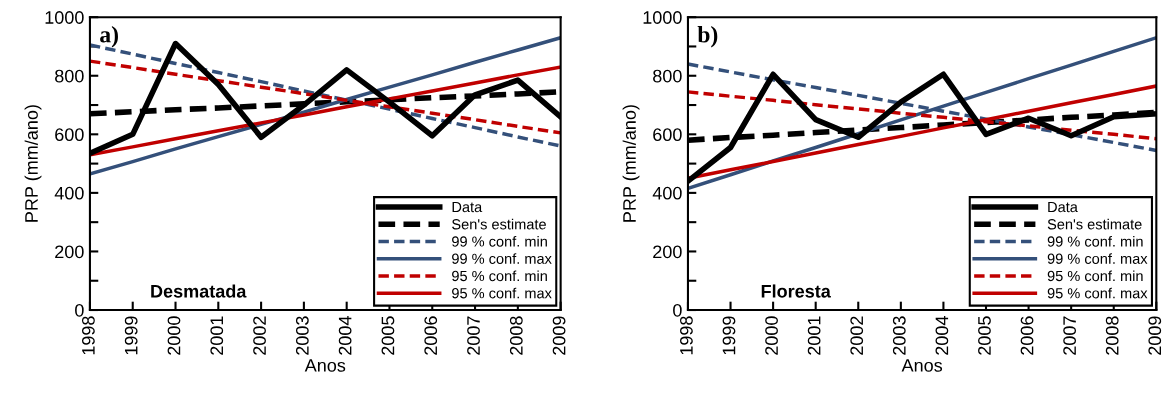 The height and width of the screenshot is (409, 1168). I want to click on annotation: Desmatada, so click(199, 291).